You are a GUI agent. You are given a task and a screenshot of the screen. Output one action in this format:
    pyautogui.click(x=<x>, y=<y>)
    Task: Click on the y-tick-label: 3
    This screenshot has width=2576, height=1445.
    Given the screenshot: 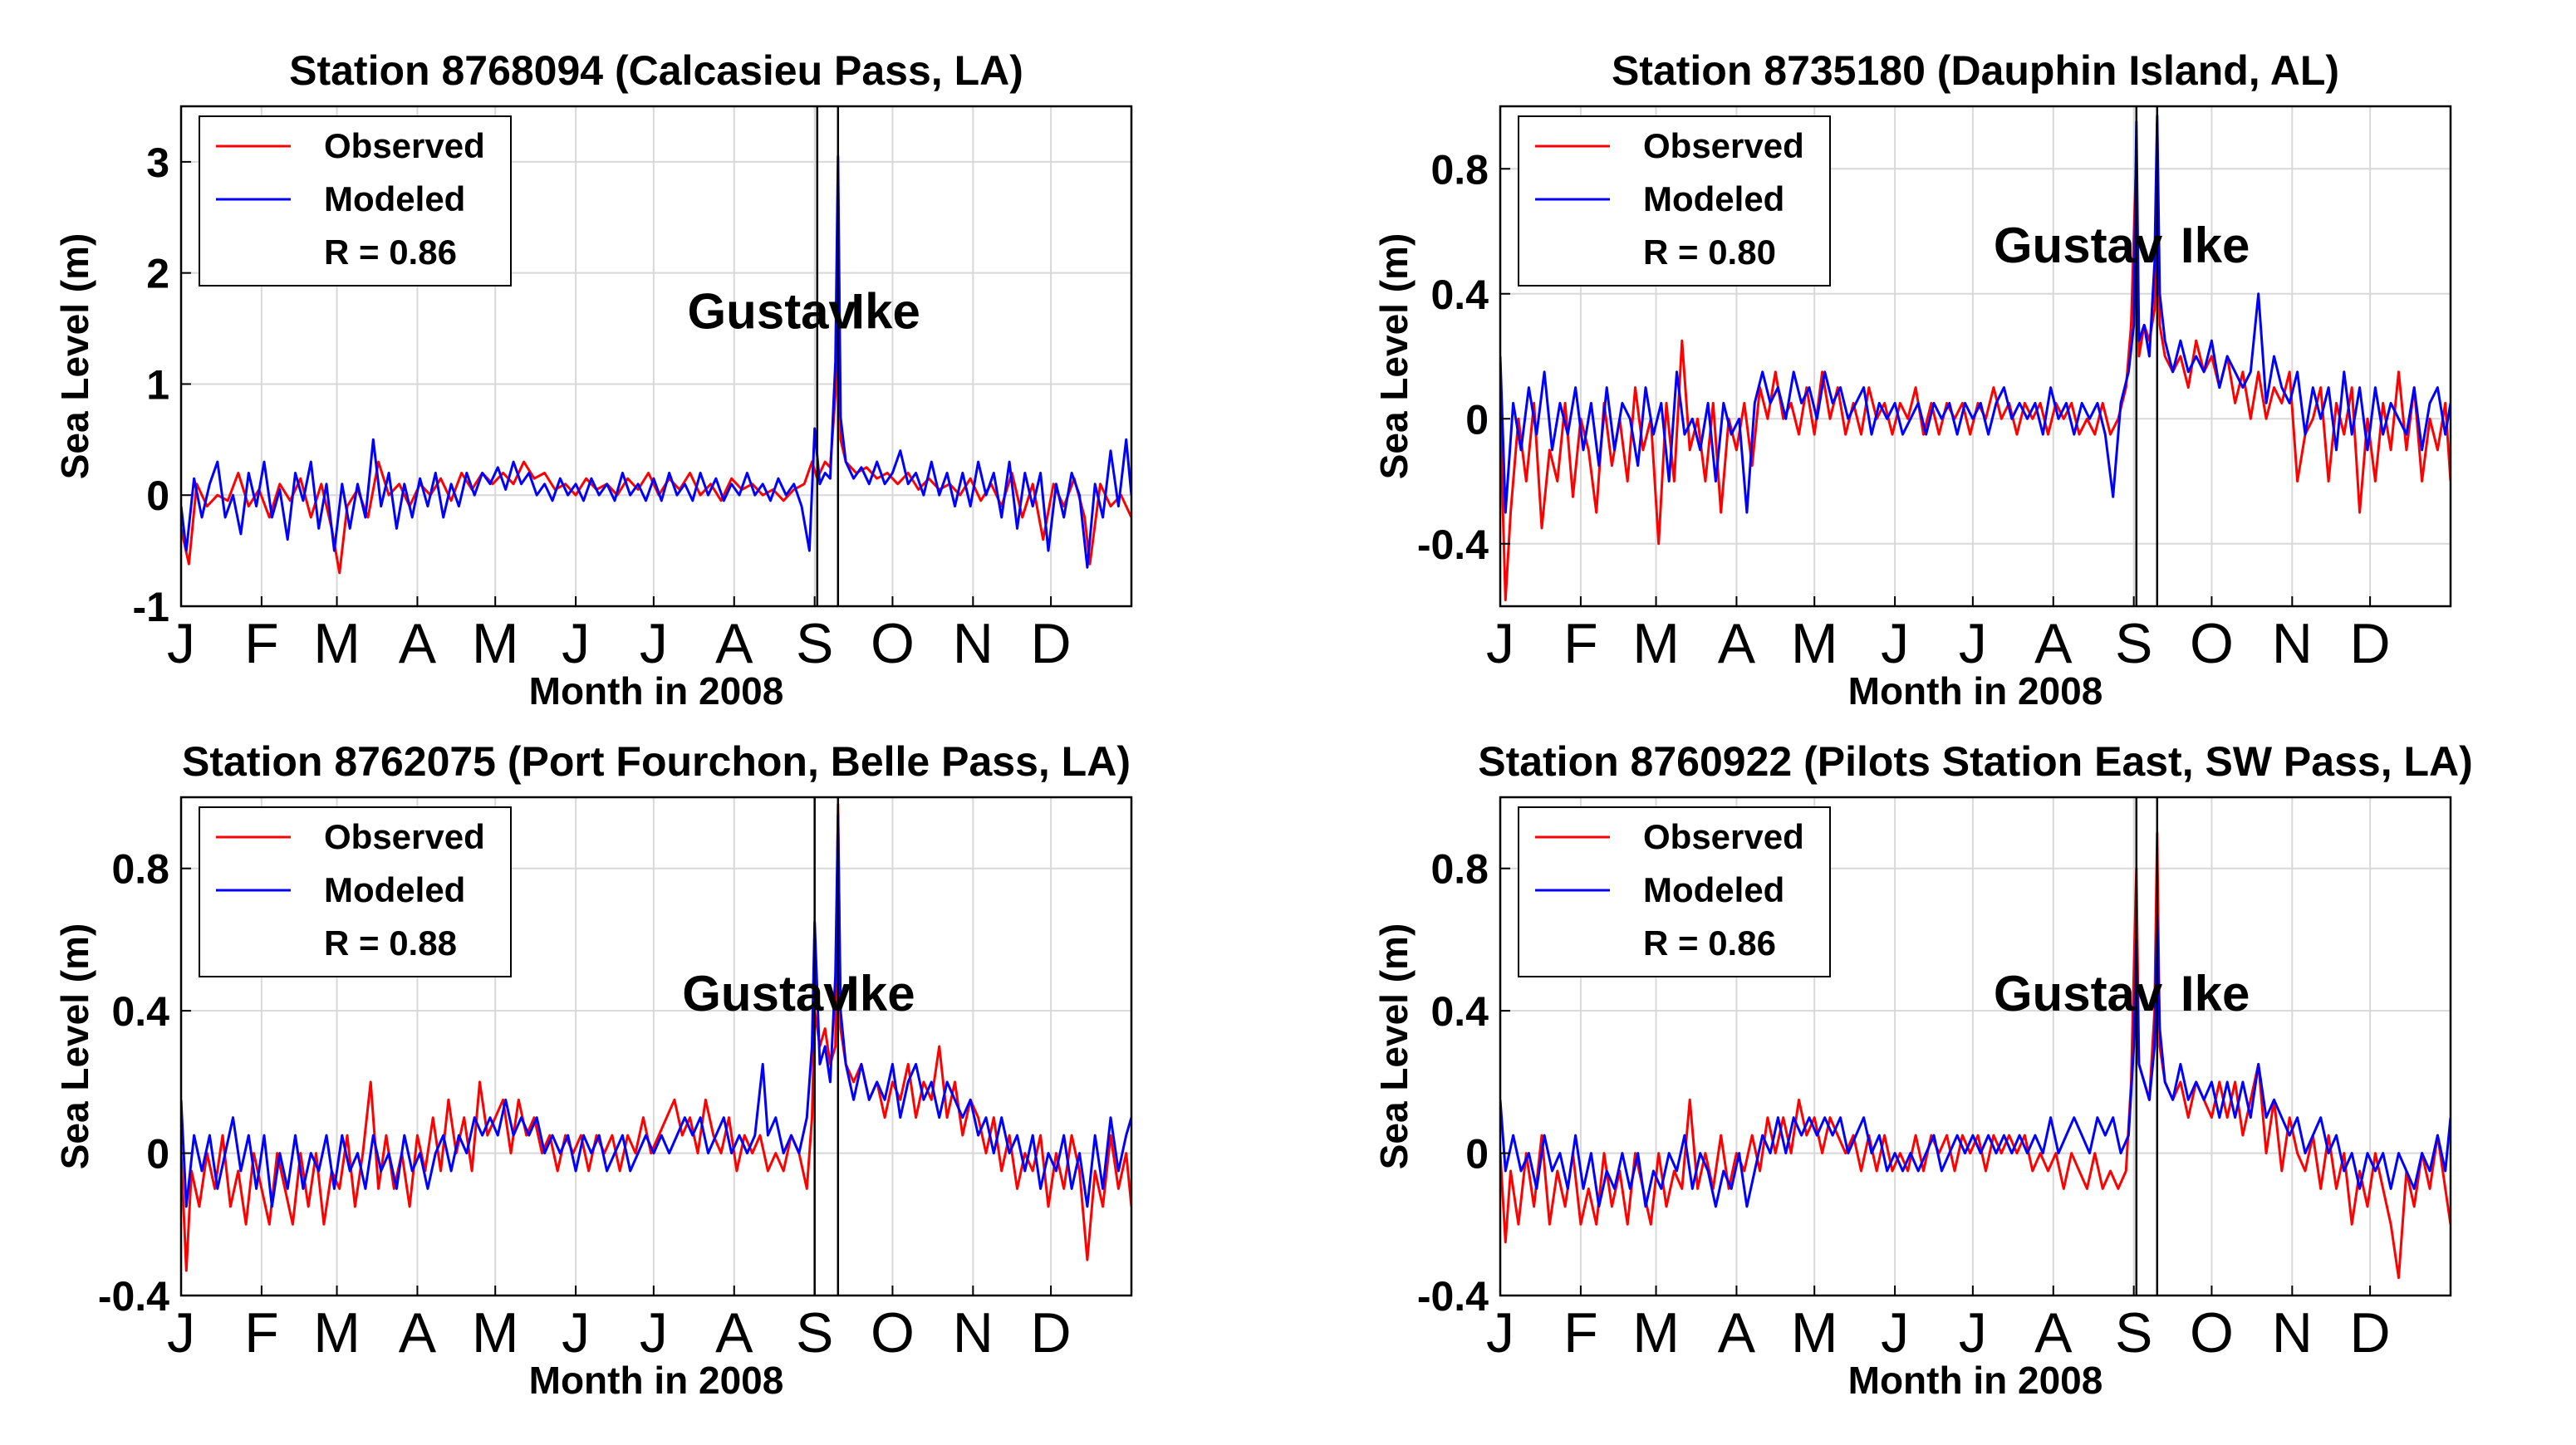 What is the action you would take?
    pyautogui.click(x=157, y=163)
    